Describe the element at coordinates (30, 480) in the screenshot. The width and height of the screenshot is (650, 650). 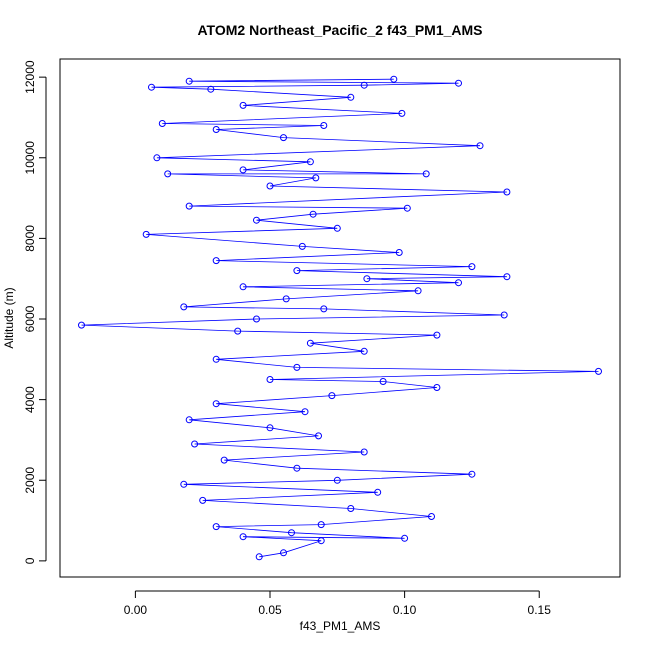
I see `y-tick-label: 2000` at that location.